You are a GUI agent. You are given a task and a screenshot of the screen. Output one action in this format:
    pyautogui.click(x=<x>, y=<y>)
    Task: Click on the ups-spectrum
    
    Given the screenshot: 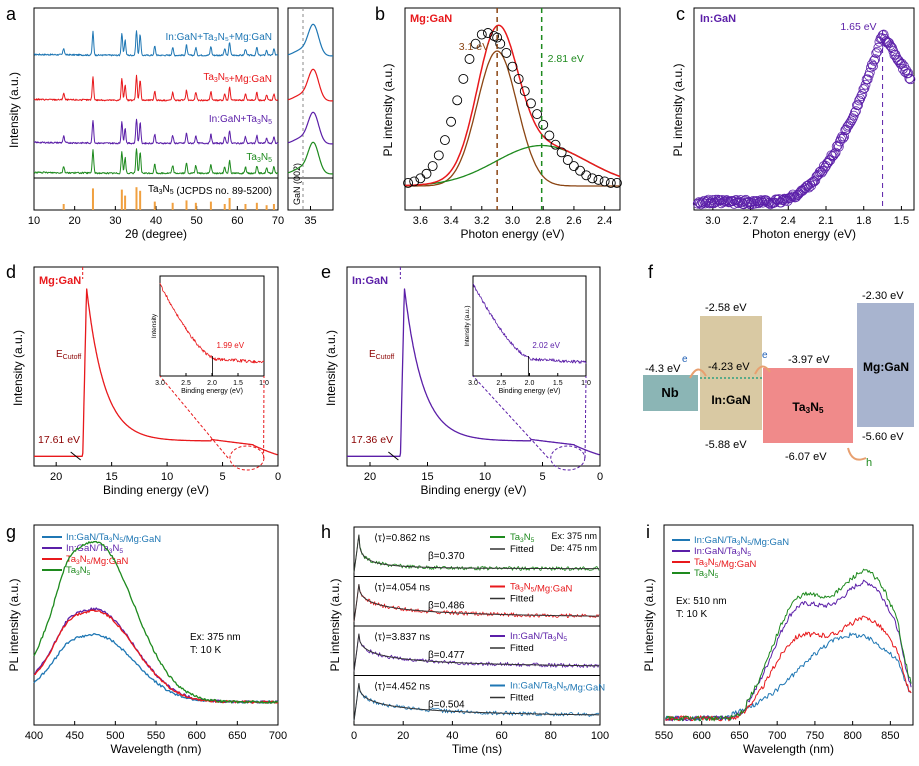 What is the action you would take?
    pyautogui.click(x=473, y=372)
    